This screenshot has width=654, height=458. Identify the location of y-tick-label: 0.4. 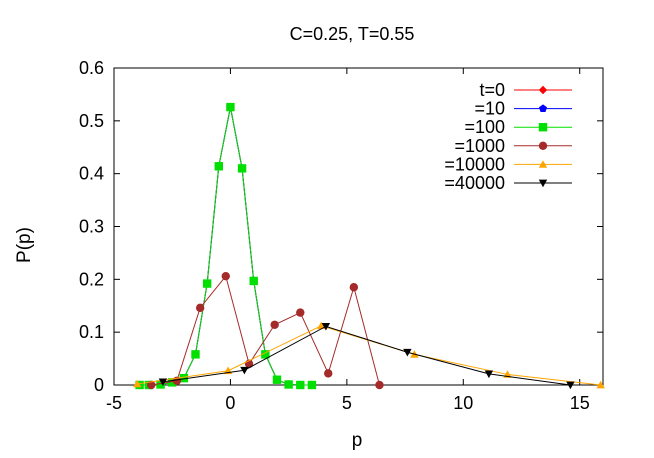
(91, 174).